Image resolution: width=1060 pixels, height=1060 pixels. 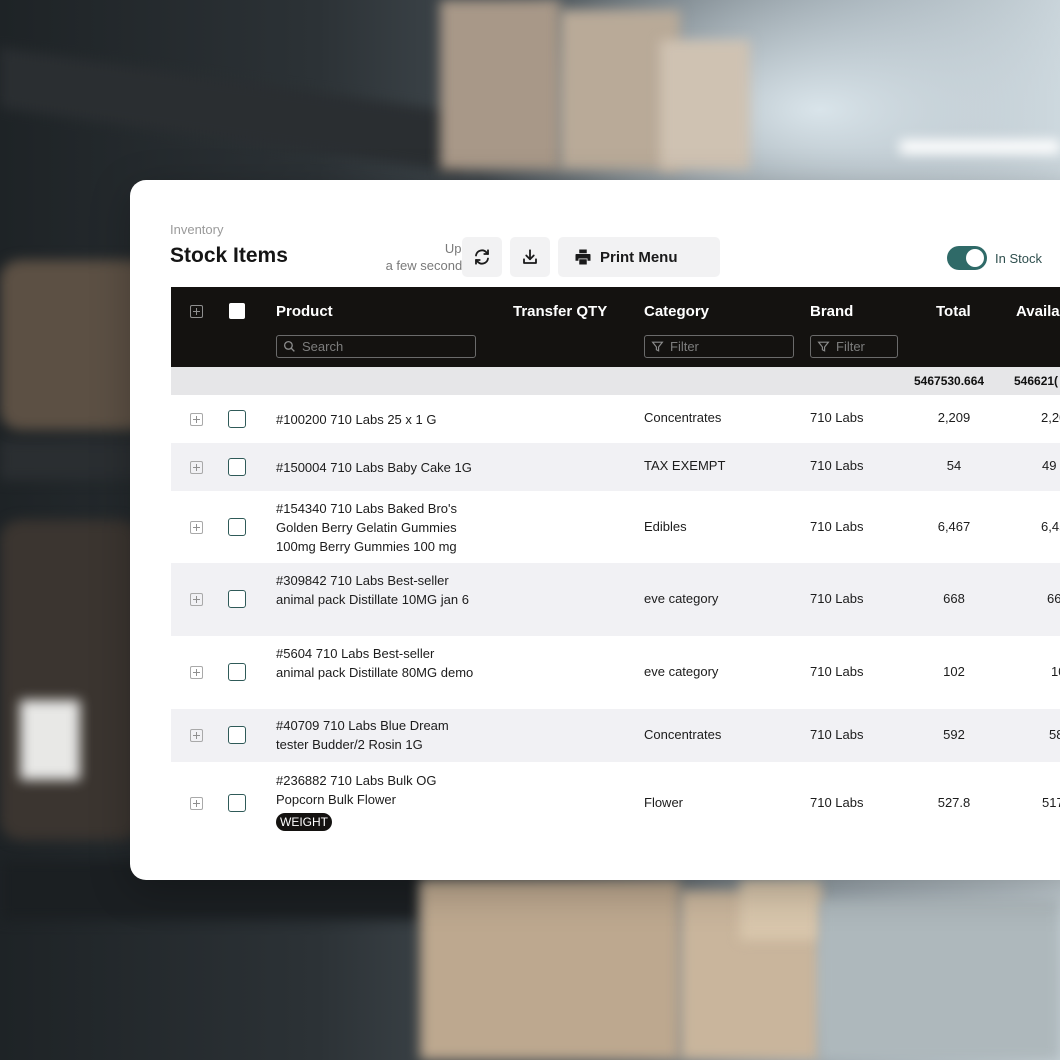 What do you see at coordinates (684, 346) in the screenshot?
I see `category-filter-placeholder: Filter` at bounding box center [684, 346].